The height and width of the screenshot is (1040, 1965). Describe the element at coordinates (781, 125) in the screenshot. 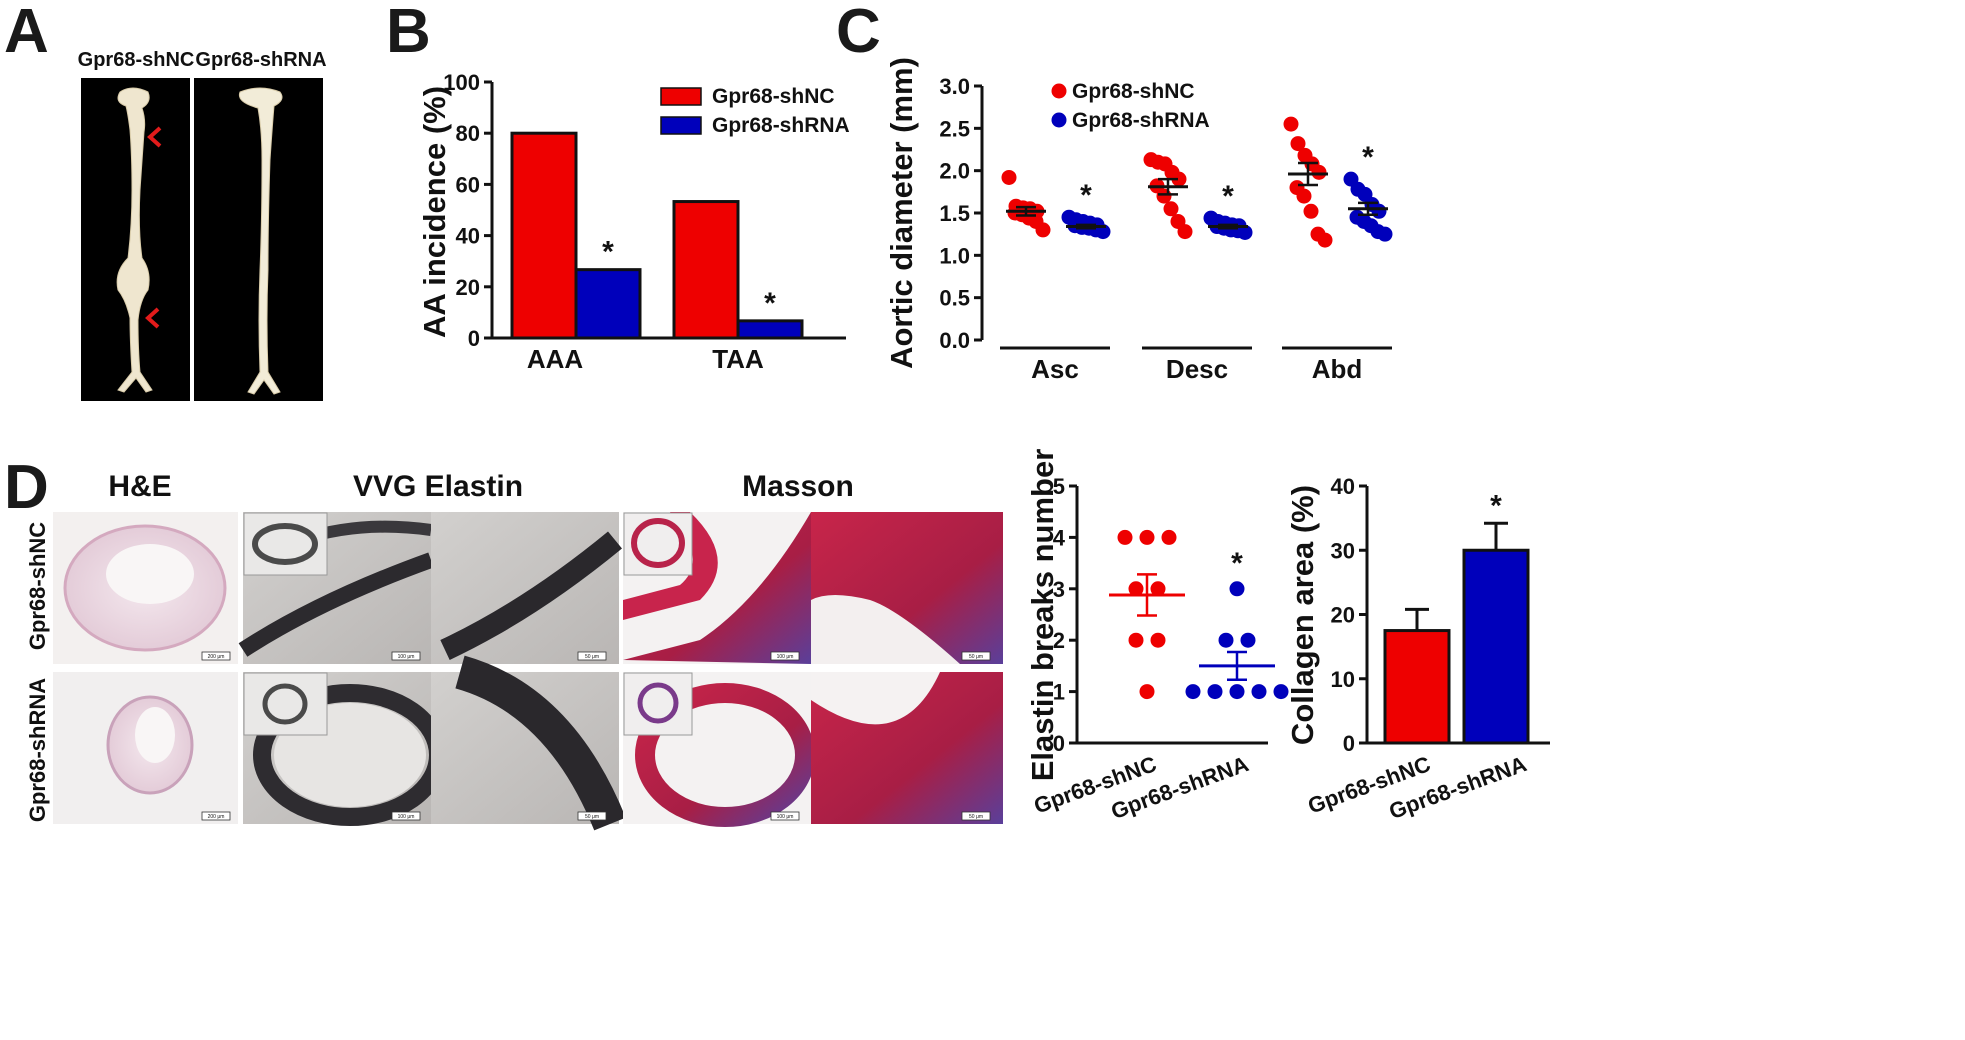

I see `panel-b-legend-label-shrna: Gpr68-shRNA` at that location.